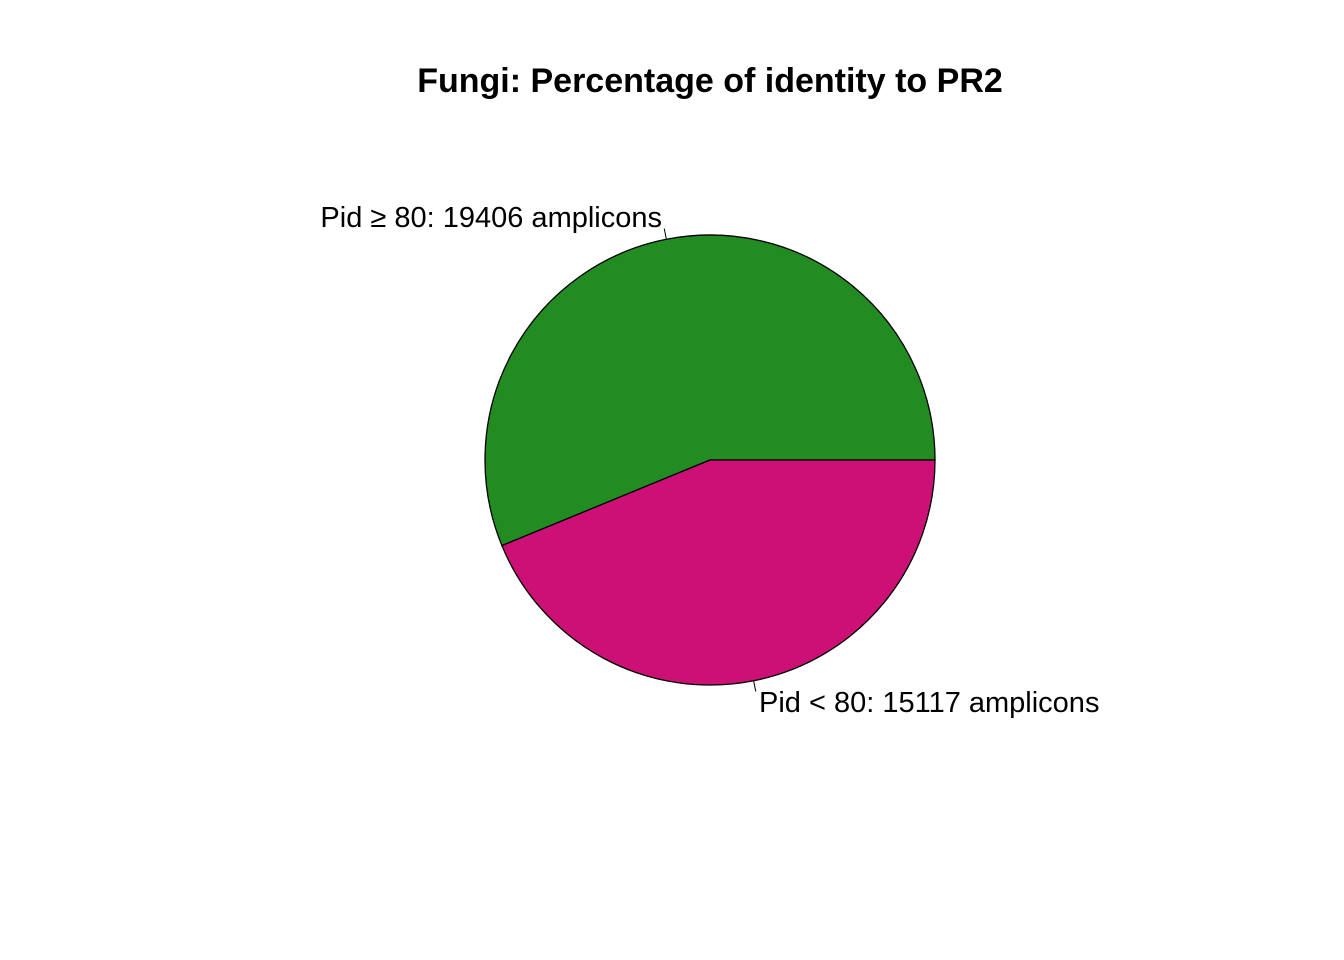 The width and height of the screenshot is (1344, 960). Describe the element at coordinates (710, 81) in the screenshot. I see `chart-title: Fungi: Percentage of identity to PR2` at that location.